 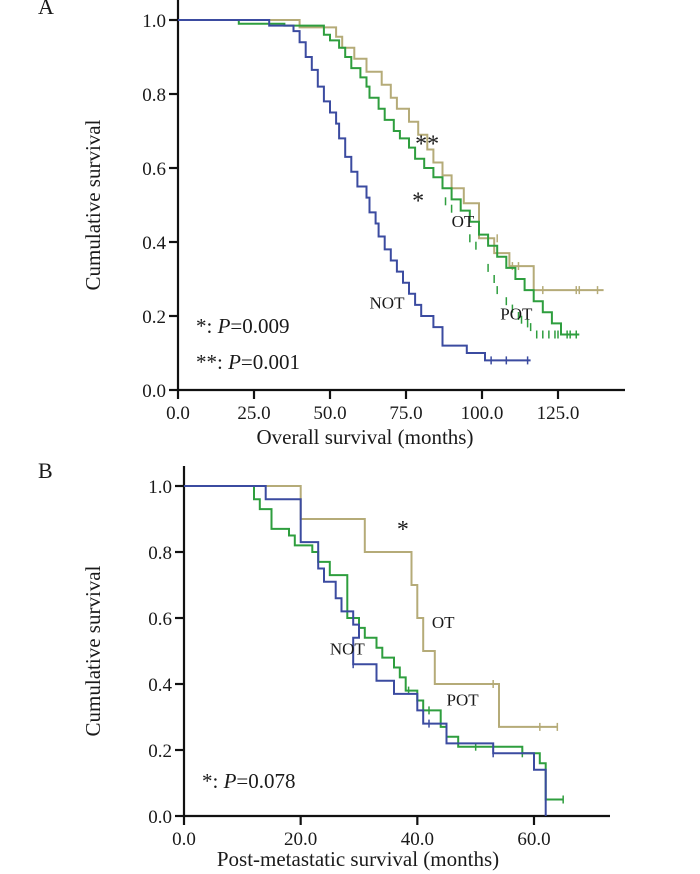 I want to click on pb-y-tick-label: 1.0, so click(x=160, y=487).